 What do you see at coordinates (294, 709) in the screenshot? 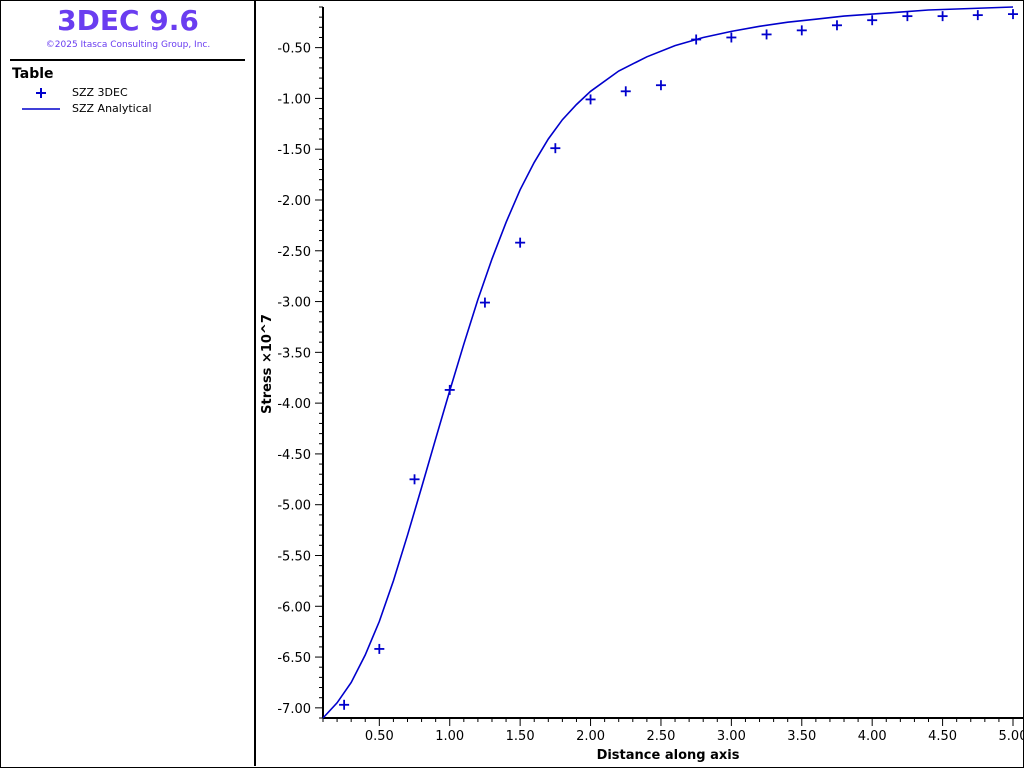
I see `y-tick-label: -7.00` at bounding box center [294, 709].